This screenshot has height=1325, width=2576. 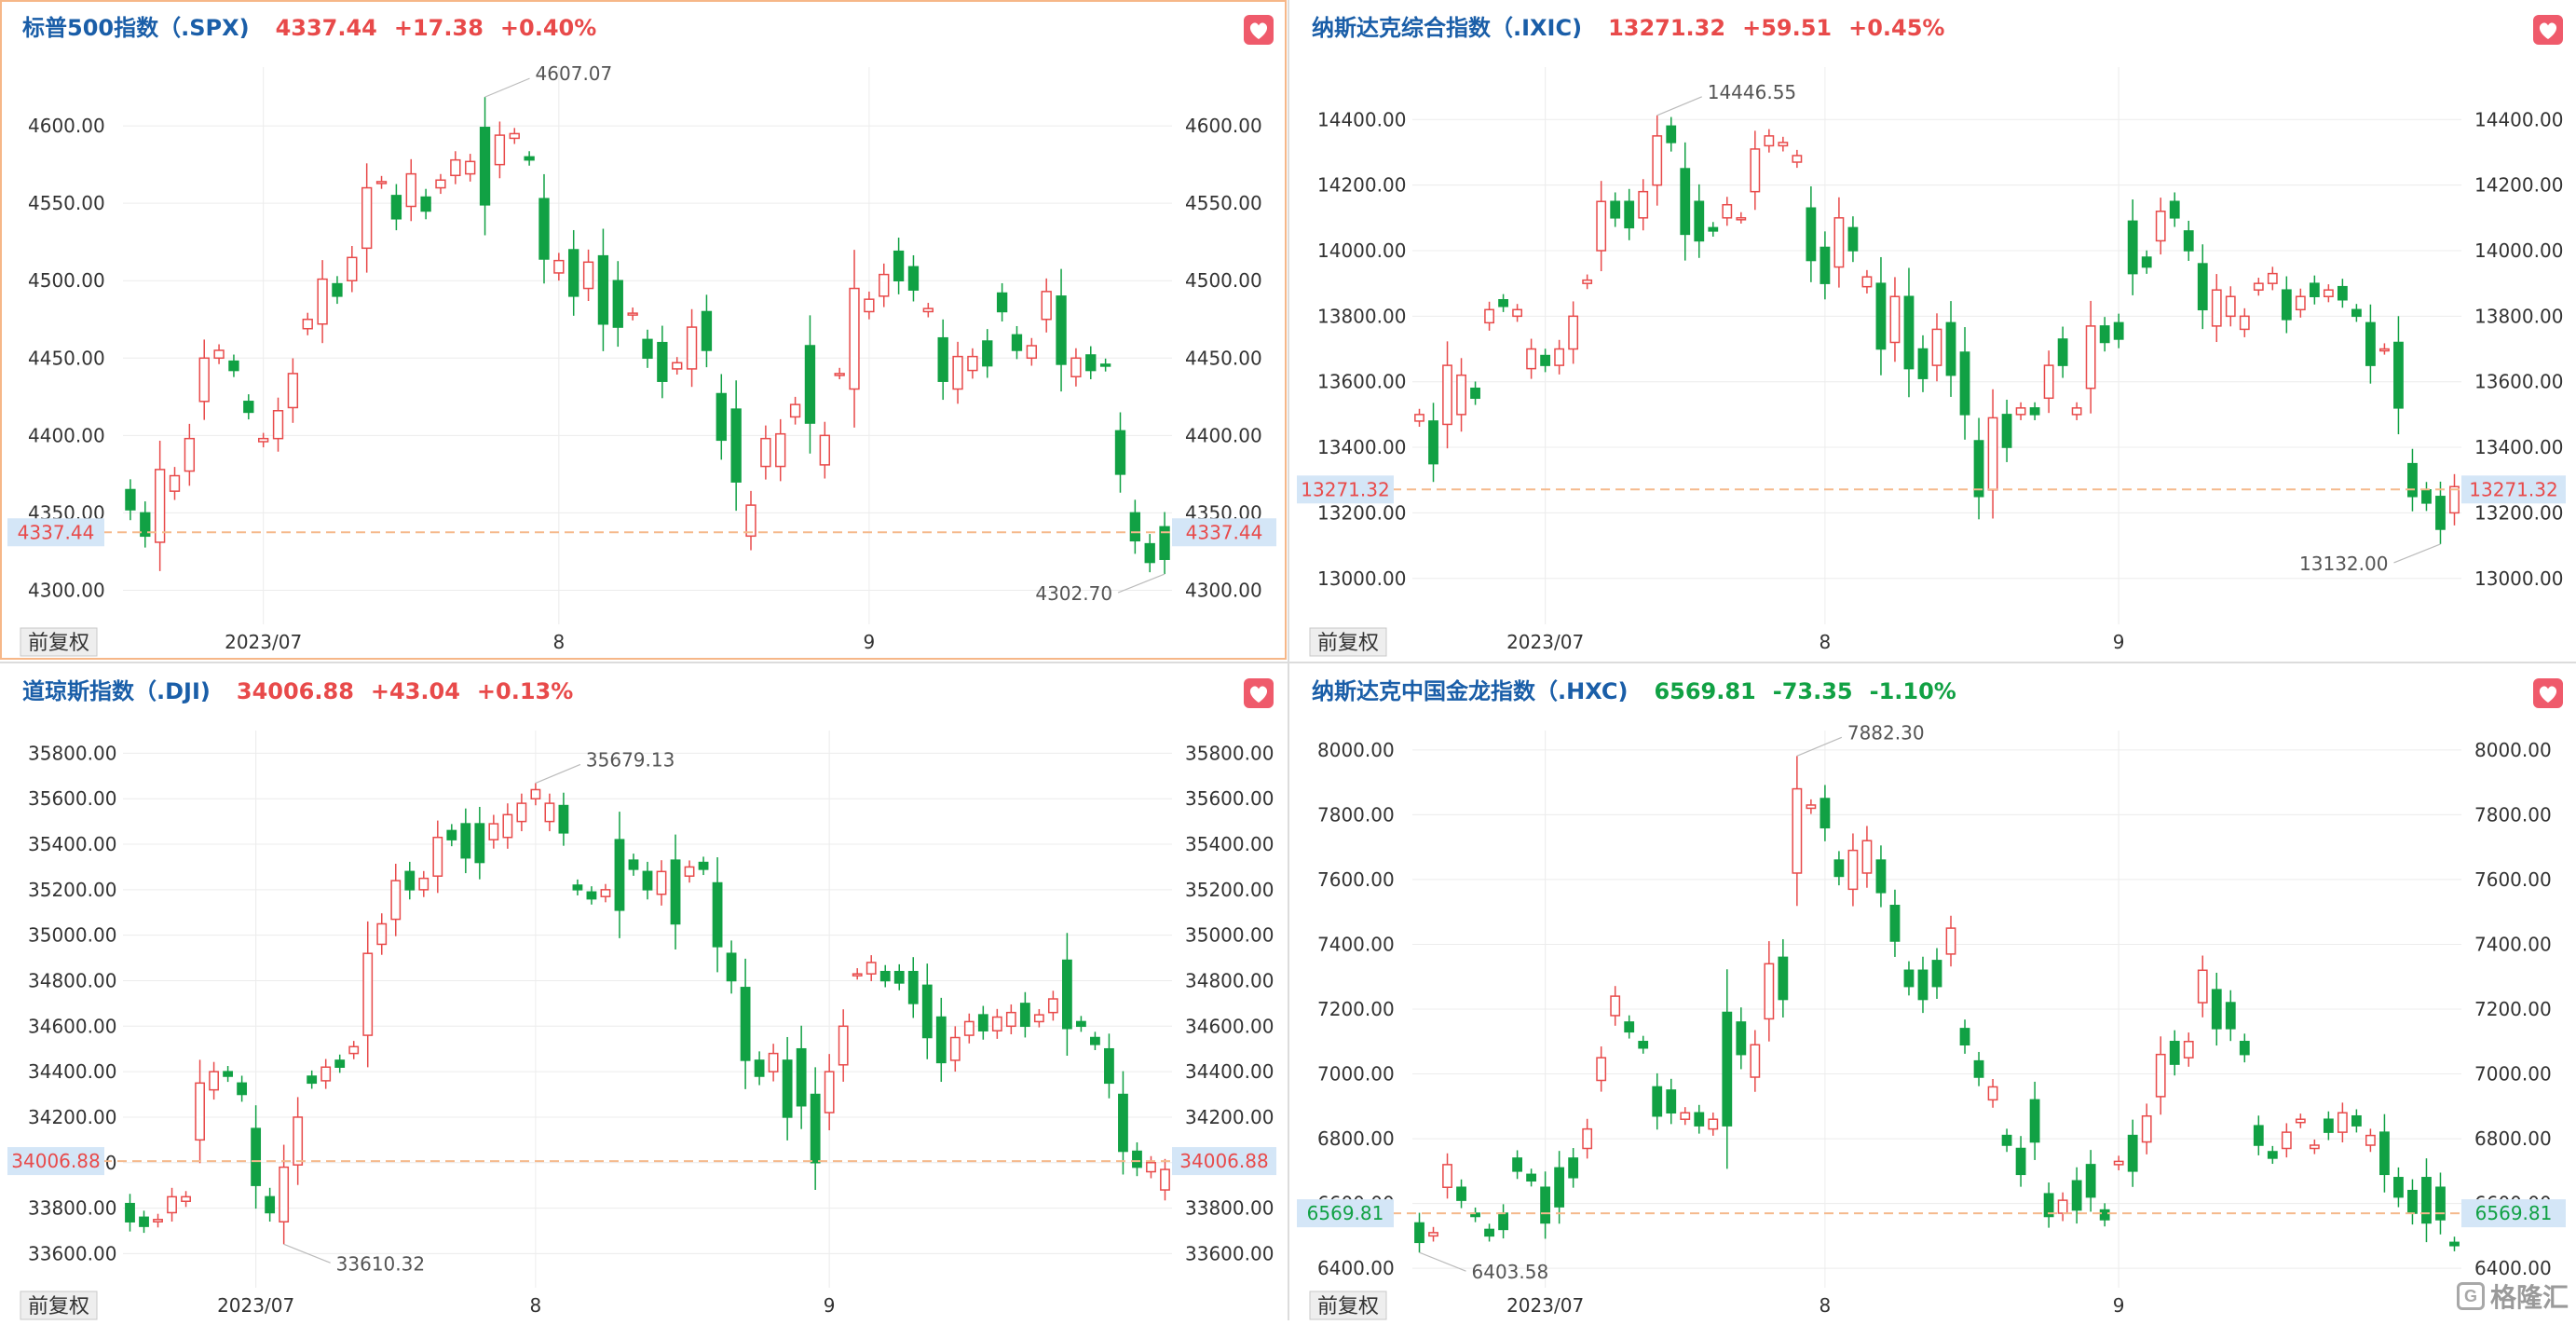 What do you see at coordinates (72, 980) in the screenshot?
I see `y-tick-label-left: 34800.00` at bounding box center [72, 980].